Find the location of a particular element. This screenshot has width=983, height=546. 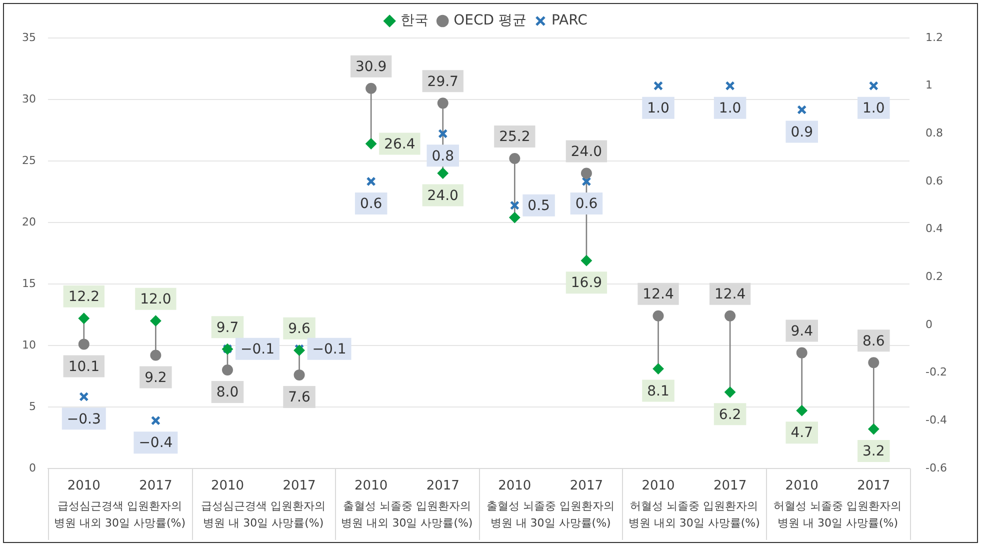

data-label: 25.2 is located at coordinates (514, 137).